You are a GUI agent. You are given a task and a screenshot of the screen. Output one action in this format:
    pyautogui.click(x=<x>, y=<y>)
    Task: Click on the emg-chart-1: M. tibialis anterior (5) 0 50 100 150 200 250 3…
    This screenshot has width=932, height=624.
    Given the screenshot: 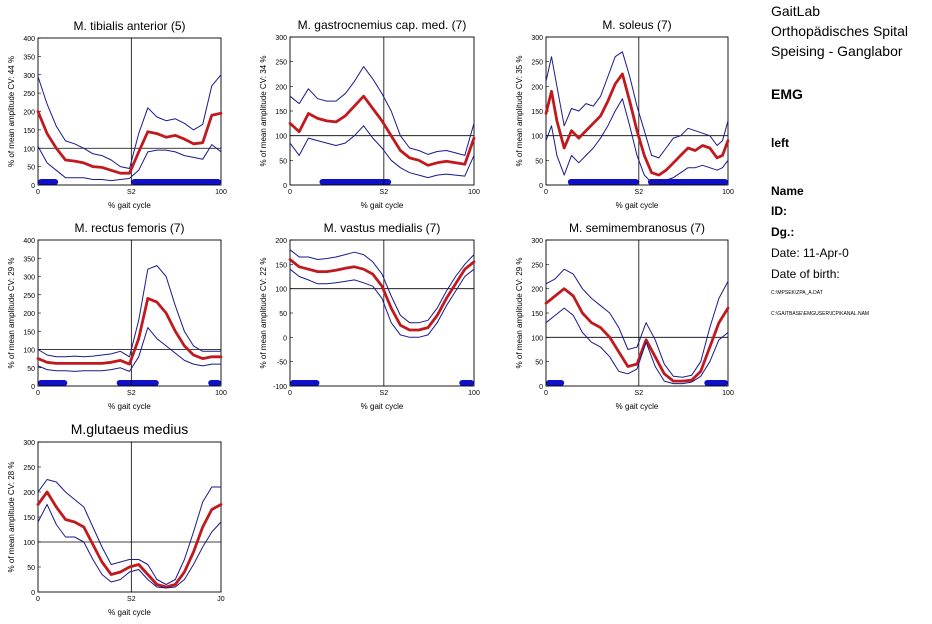 What is the action you would take?
    pyautogui.click(x=117, y=114)
    